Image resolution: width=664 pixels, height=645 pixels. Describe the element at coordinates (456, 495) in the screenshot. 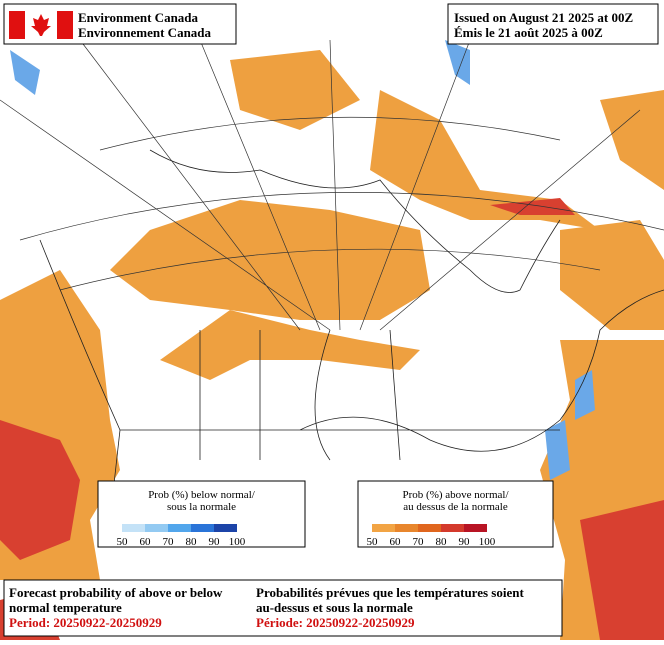

I see `legend-title: Prob (%) above normal/` at that location.